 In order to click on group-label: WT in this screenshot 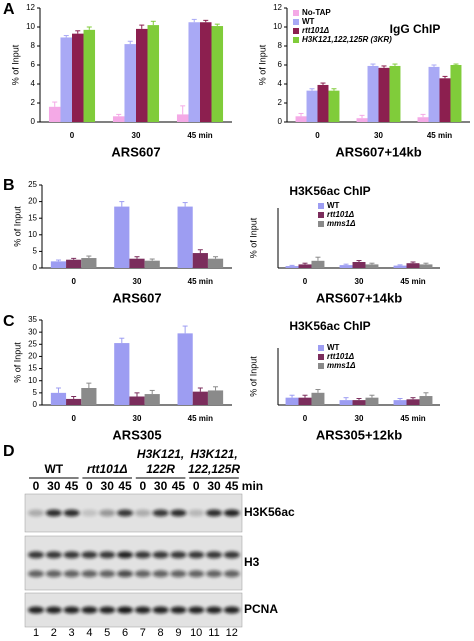, I will do `click(53, 469)`.